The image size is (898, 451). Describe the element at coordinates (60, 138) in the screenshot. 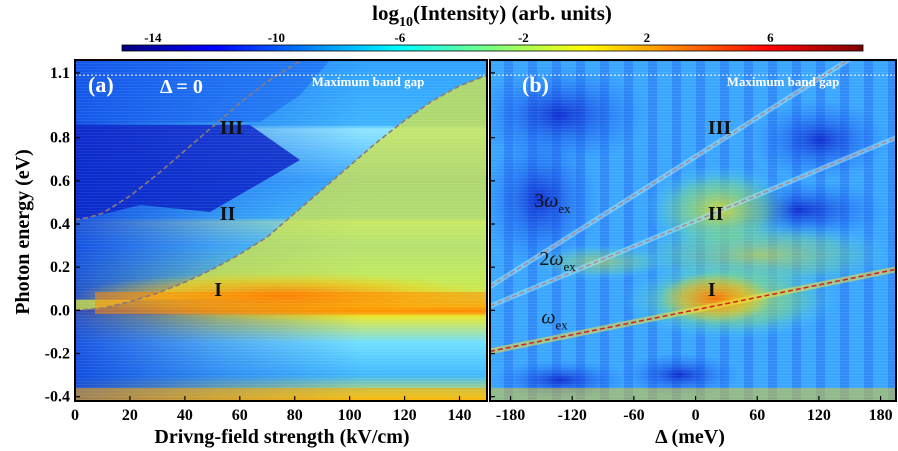

I see `y-tick-label: 0.8` at that location.